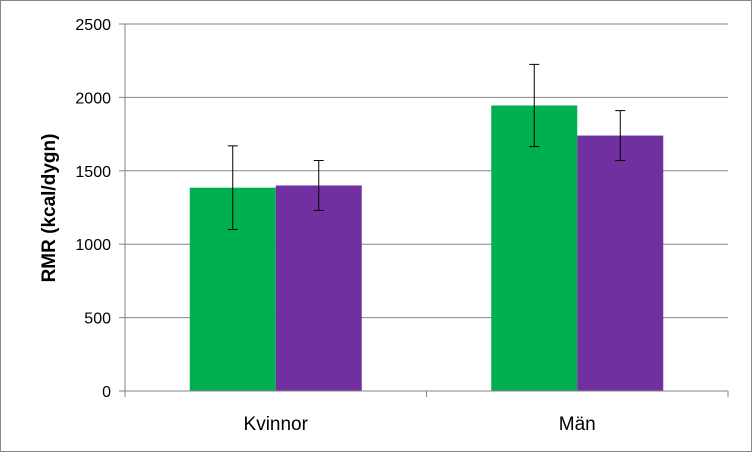  What do you see at coordinates (93, 172) in the screenshot?
I see `y-tick-label: 1500` at bounding box center [93, 172].